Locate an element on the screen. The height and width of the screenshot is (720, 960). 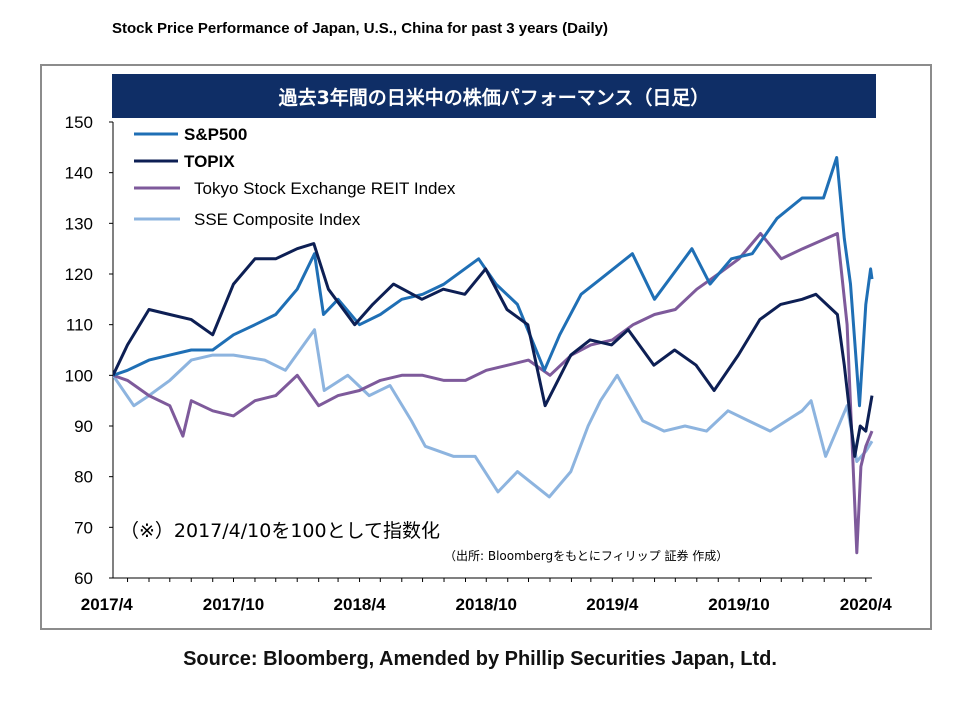
y-tick-label: 60 is located at coordinates (83, 578).